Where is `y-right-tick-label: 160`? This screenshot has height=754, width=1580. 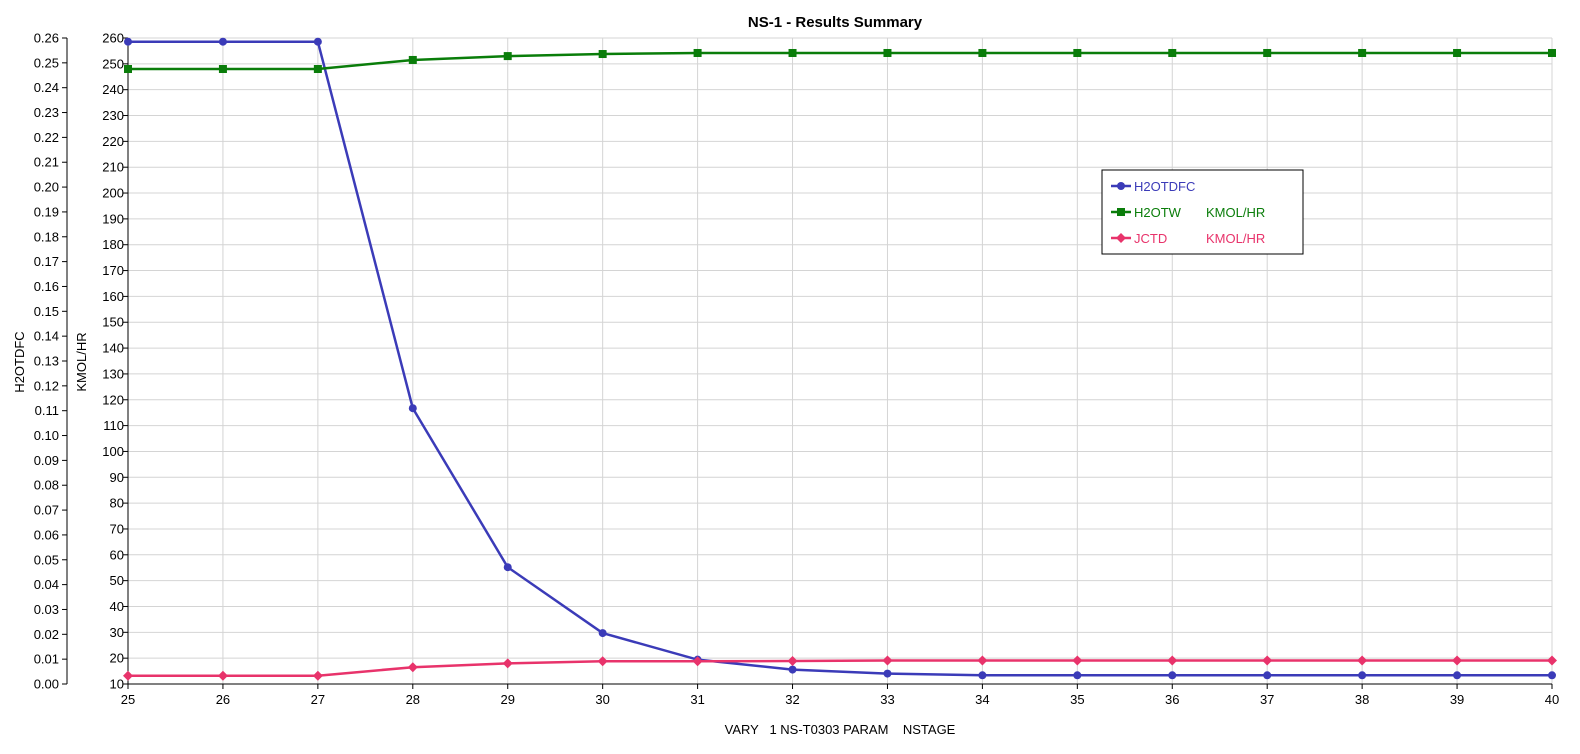
y-right-tick-label: 160 is located at coordinates (113, 296).